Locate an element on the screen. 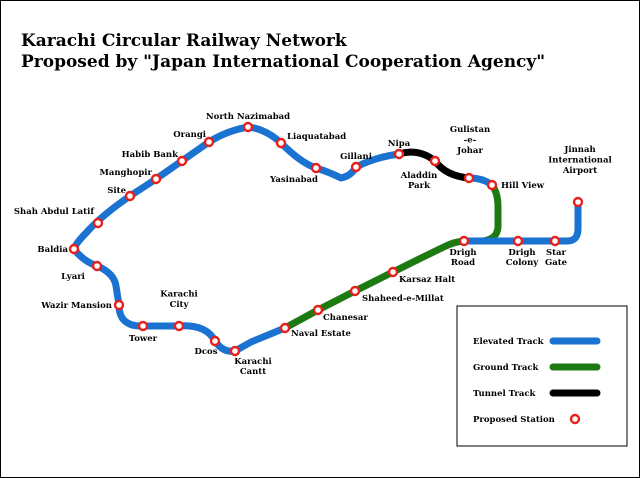  station-label-karsaz-halt: Karsaz Halt is located at coordinates (427, 280).